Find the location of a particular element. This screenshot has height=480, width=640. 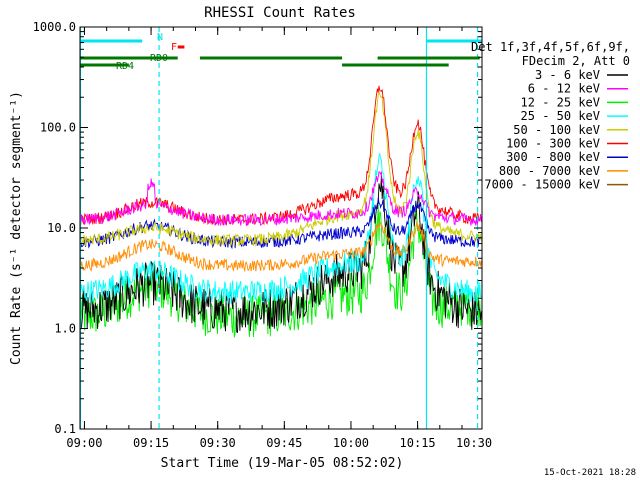

legend-entry-3: 25 - 50 keV is located at coordinates (560, 116).